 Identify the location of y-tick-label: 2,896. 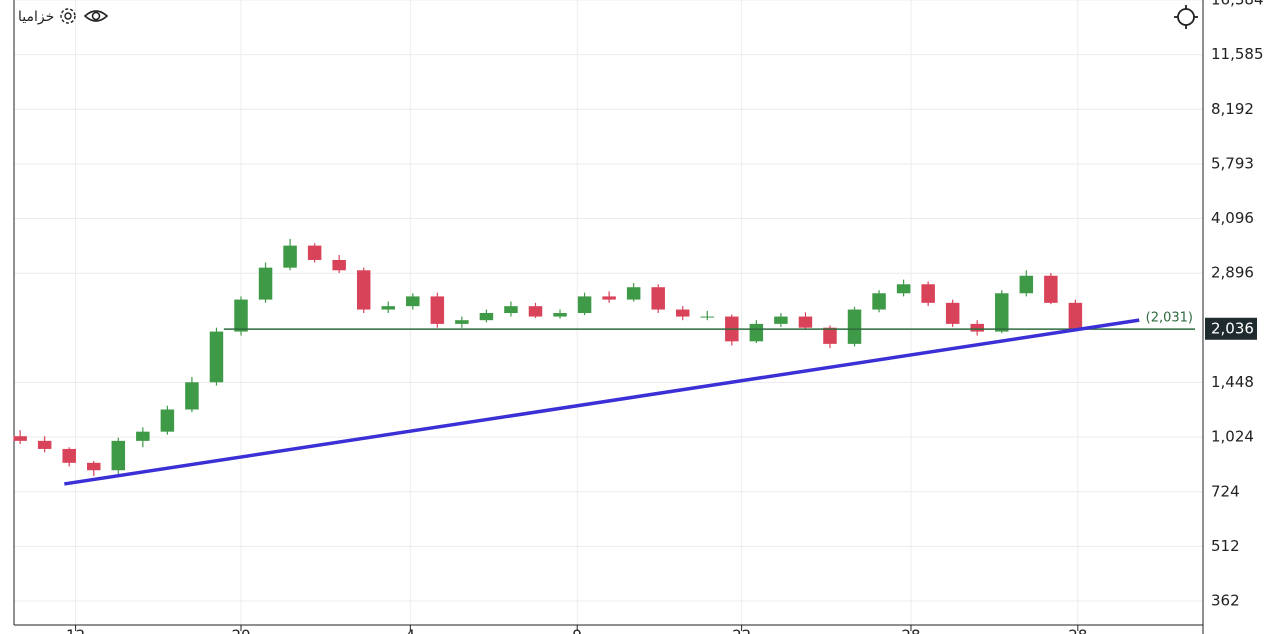
(1232, 273).